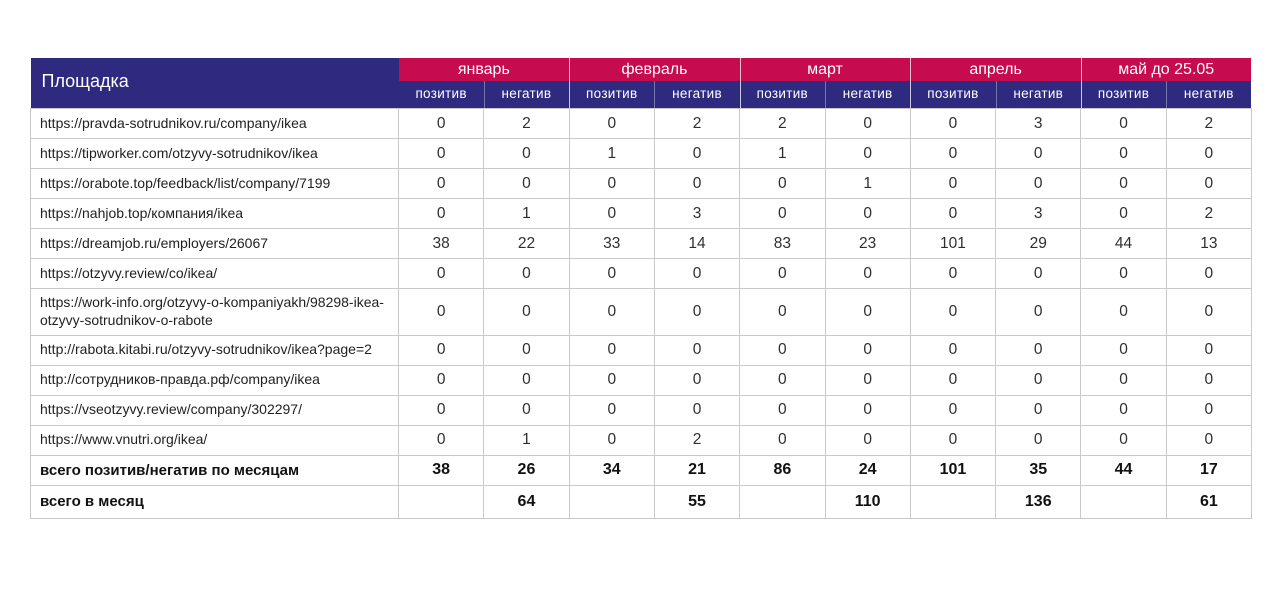  I want to click on negative-value-cell: 23, so click(867, 243).